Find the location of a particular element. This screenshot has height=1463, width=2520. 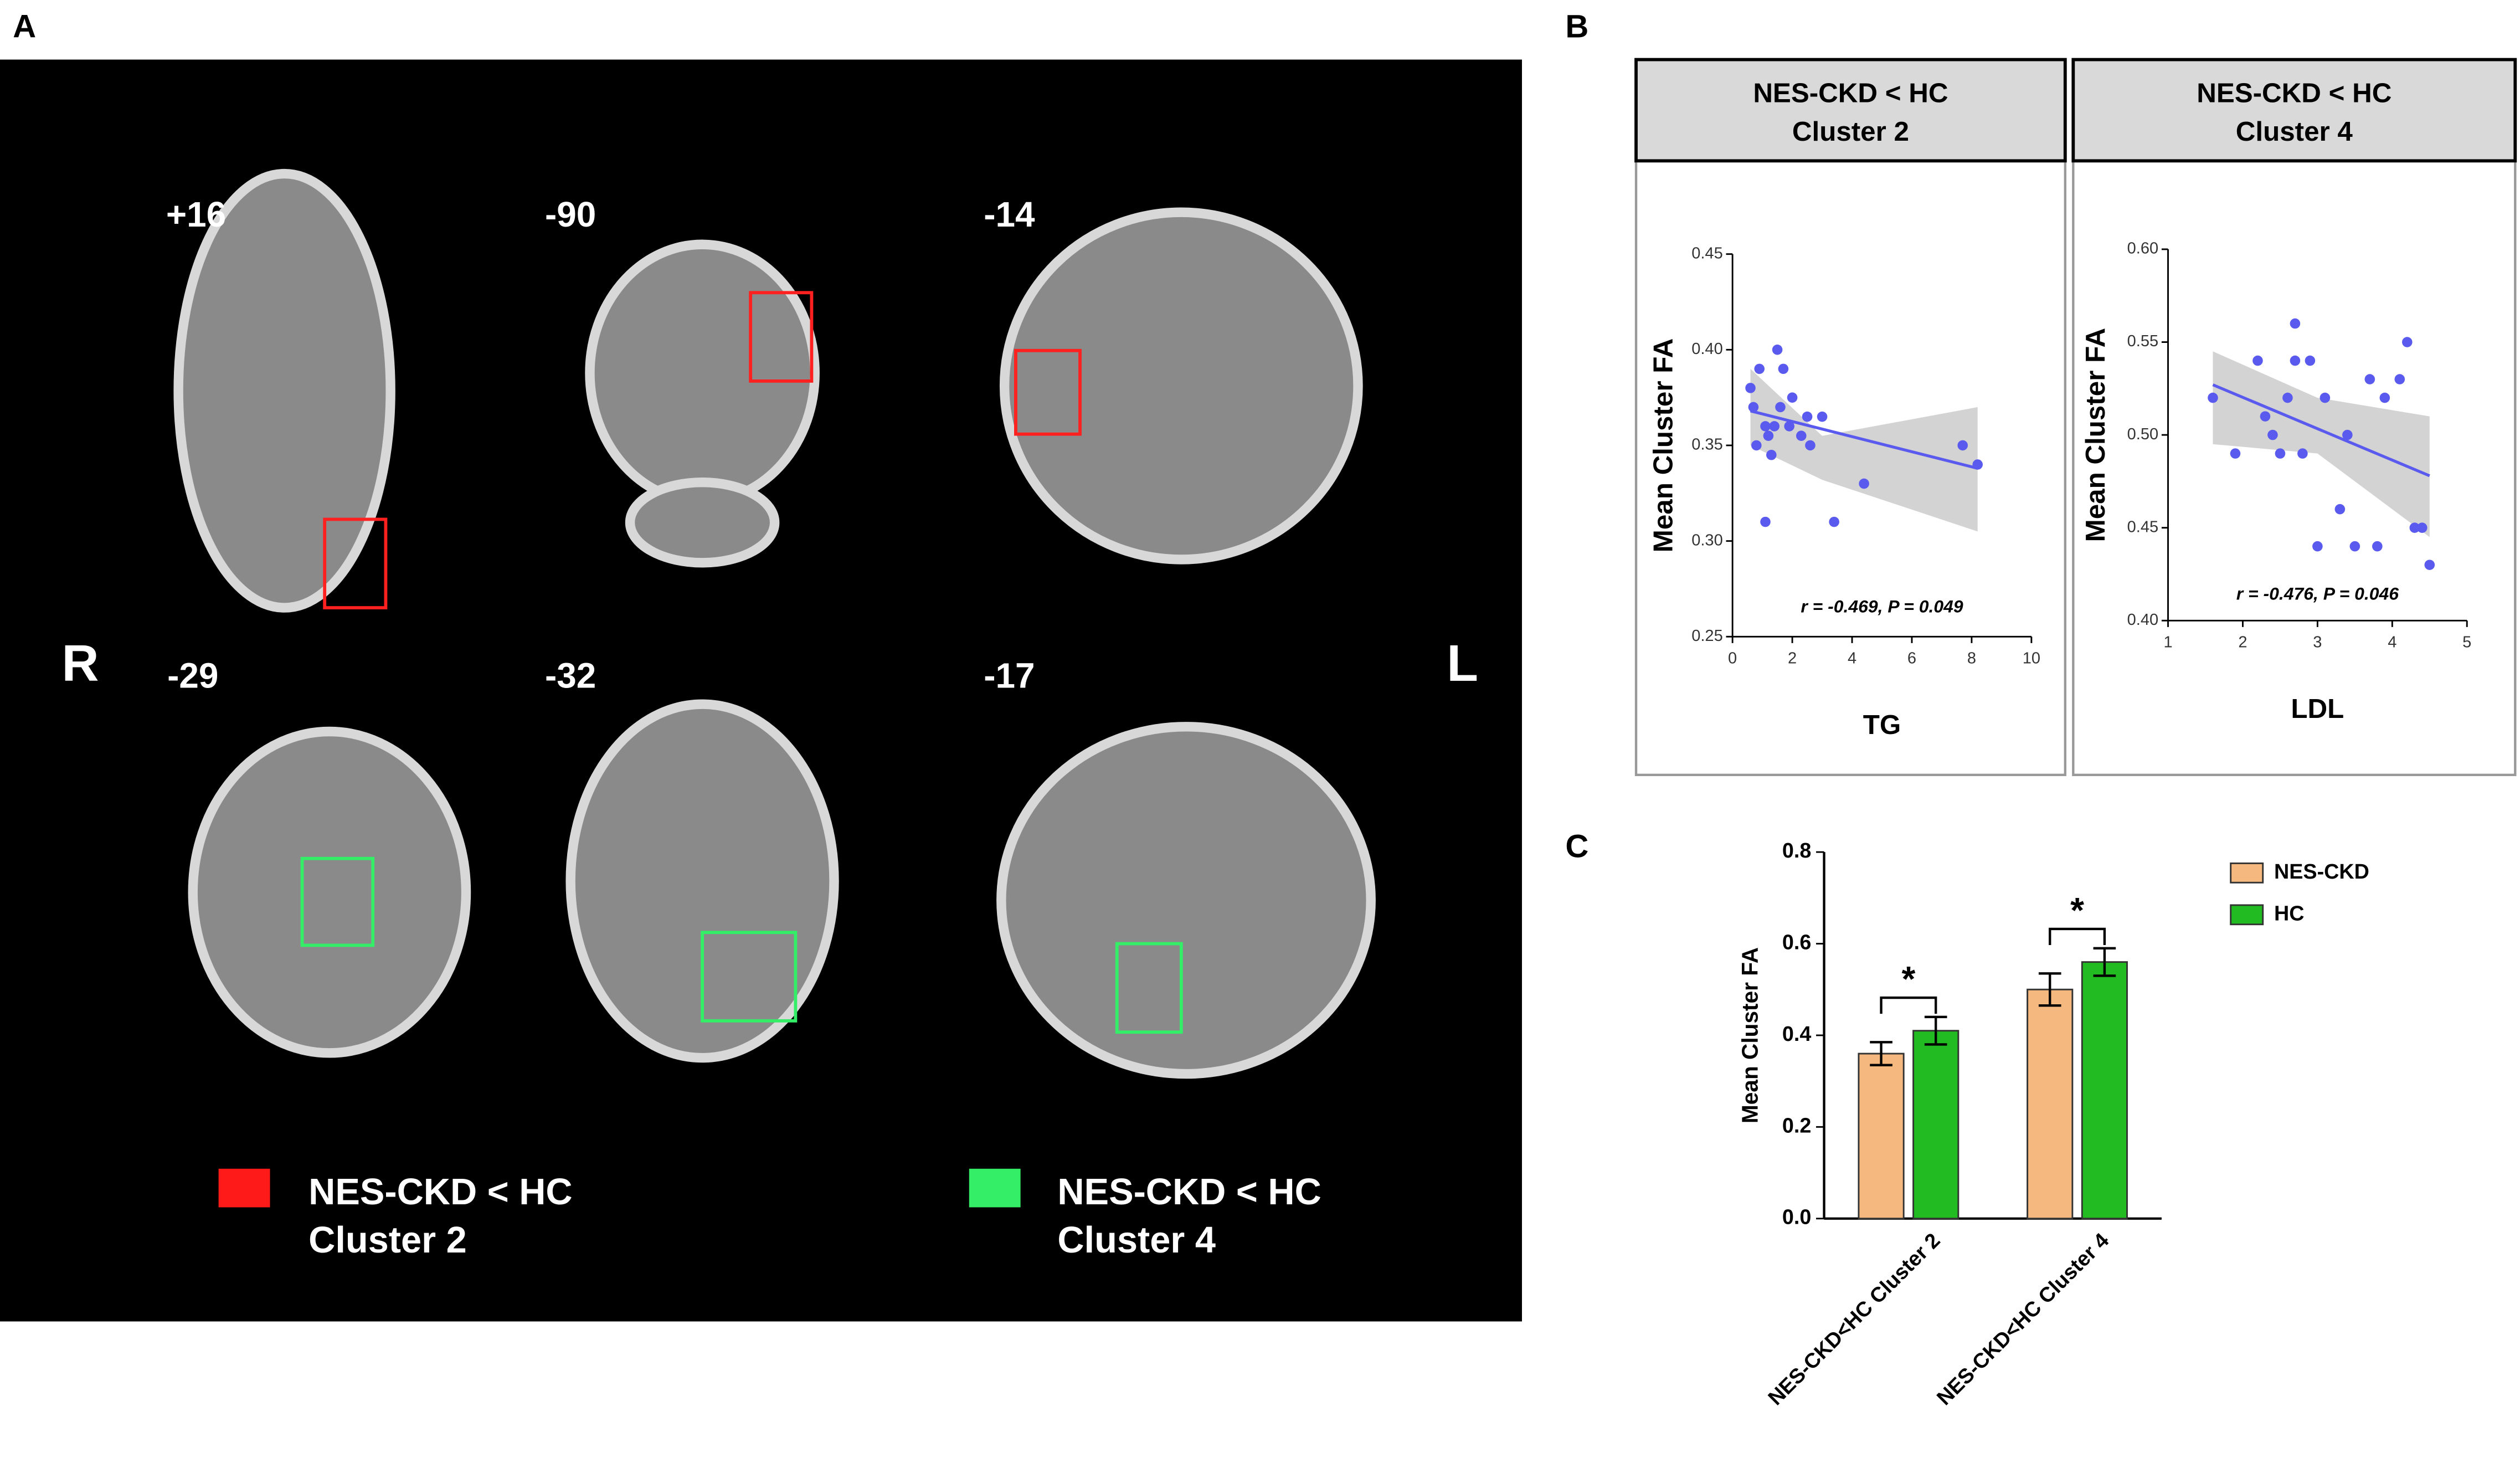

y-tick-label: 0.0 is located at coordinates (1797, 1217).